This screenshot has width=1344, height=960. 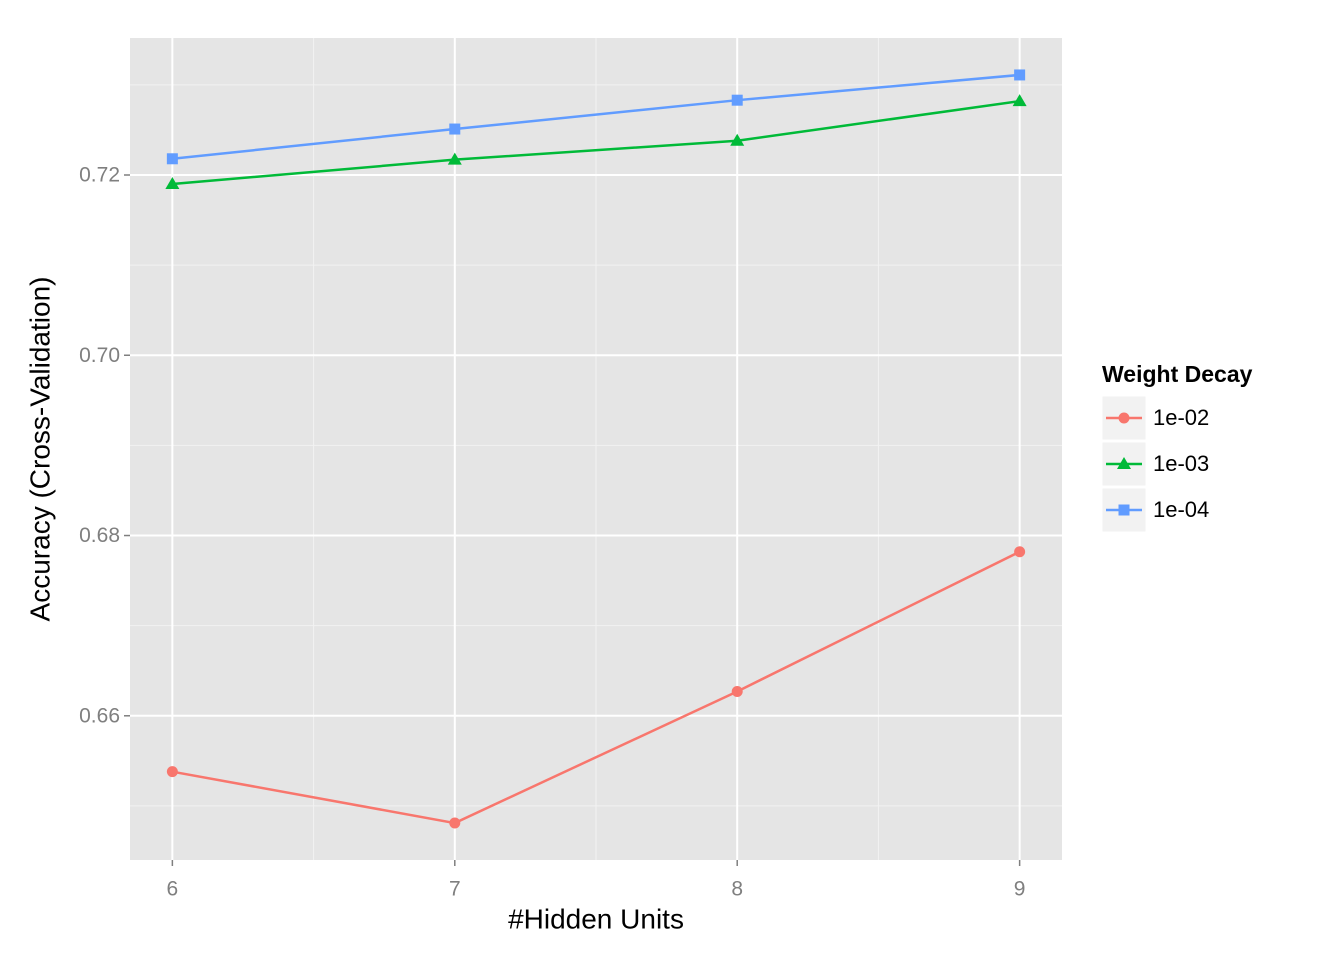 I want to click on x-tick-label: 8, so click(x=737, y=889).